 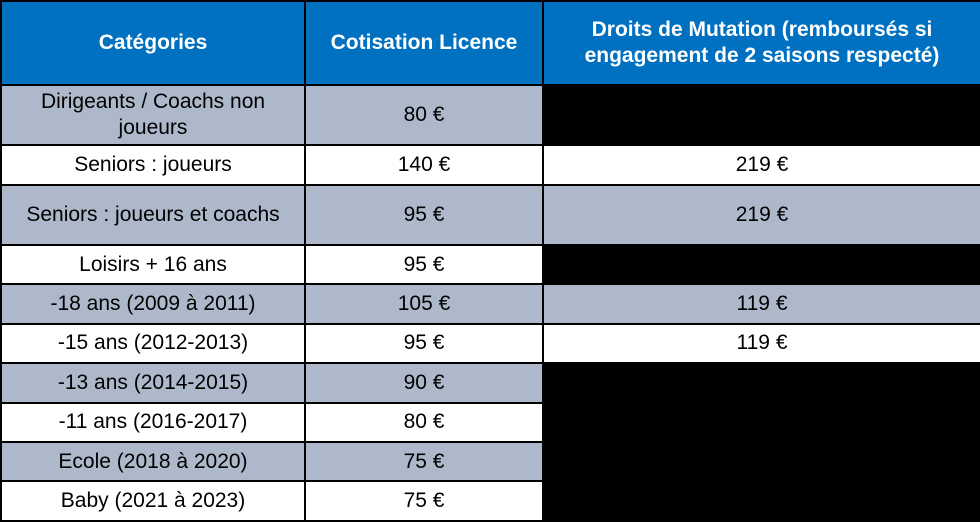 I want to click on table-cell: Dirigeants / Coachs non joueurs, so click(x=153, y=115).